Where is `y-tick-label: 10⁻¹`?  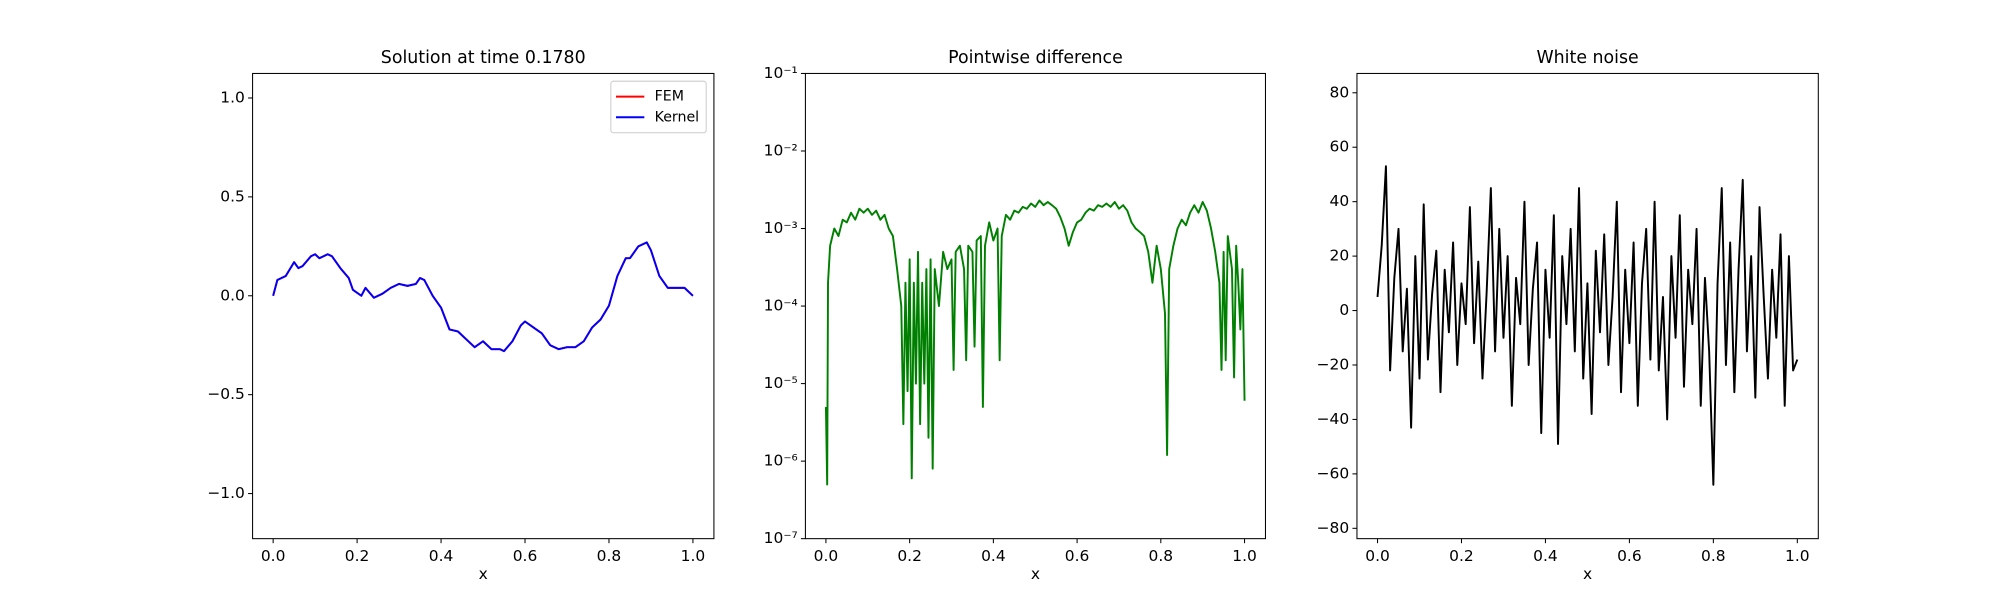
y-tick-label: 10⁻¹ is located at coordinates (781, 73).